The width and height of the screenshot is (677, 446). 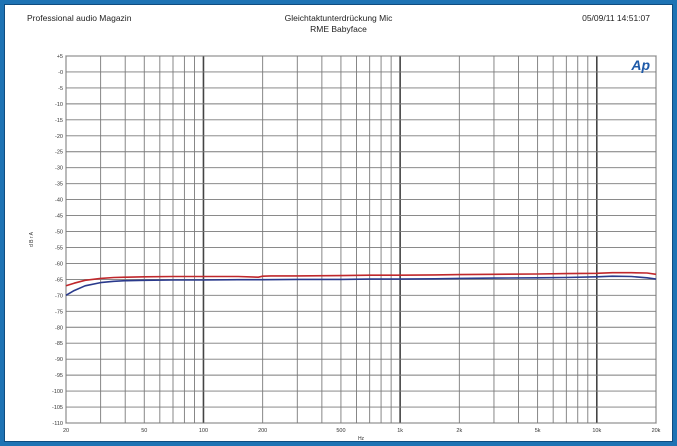 What do you see at coordinates (640, 65) in the screenshot?
I see `ap-logo: Ap` at bounding box center [640, 65].